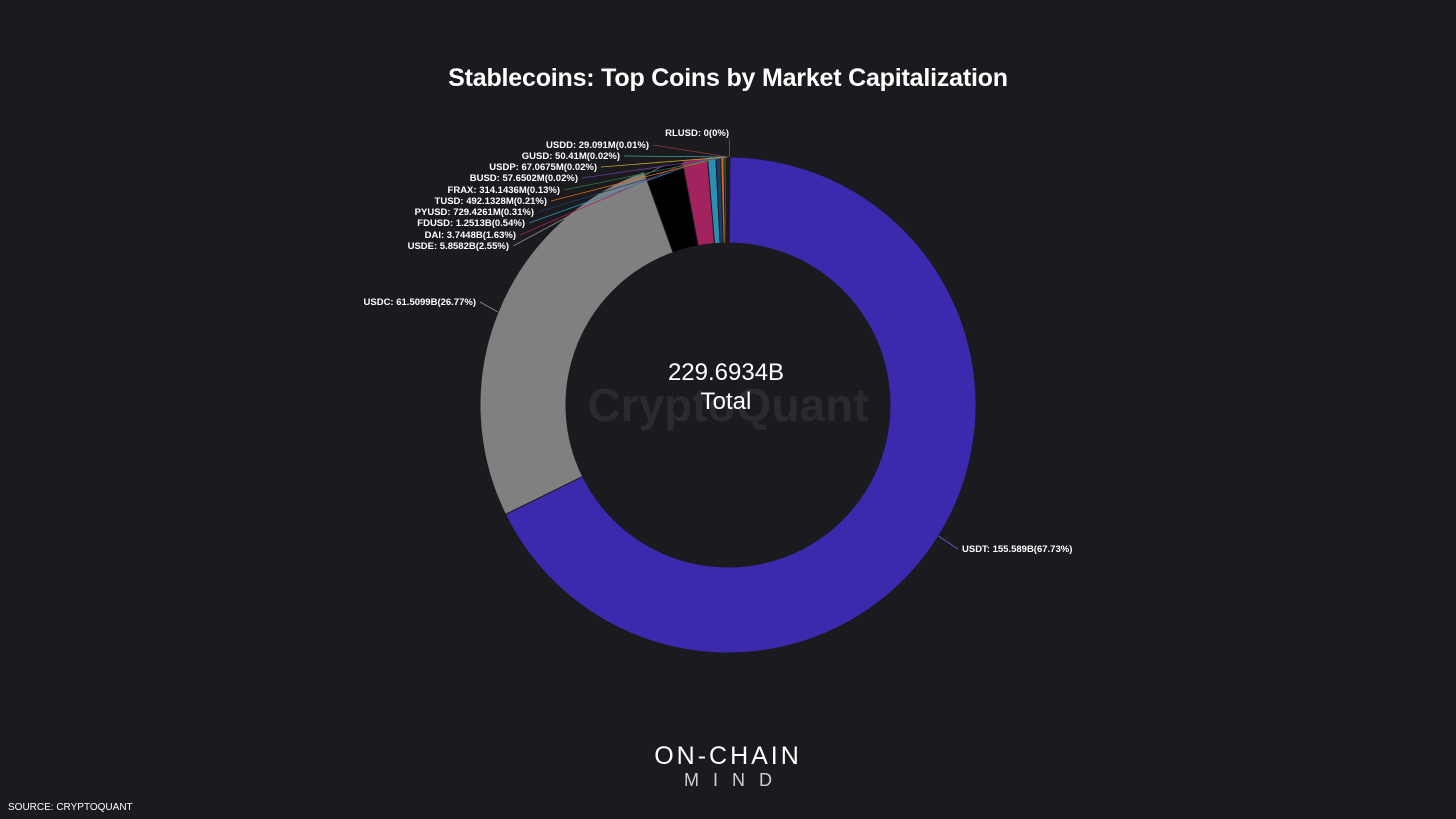 This screenshot has height=819, width=1456. What do you see at coordinates (524, 178) in the screenshot?
I see `slice-label-busd: BUSD: 57.6502M(0.02%)` at bounding box center [524, 178].